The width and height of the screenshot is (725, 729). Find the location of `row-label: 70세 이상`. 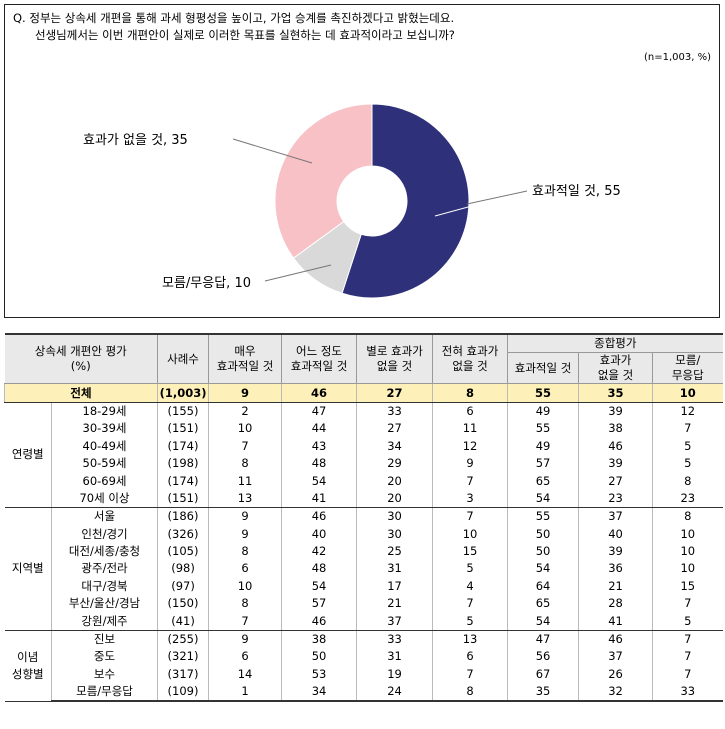

row-label: 70세 이상 is located at coordinates (104, 499).